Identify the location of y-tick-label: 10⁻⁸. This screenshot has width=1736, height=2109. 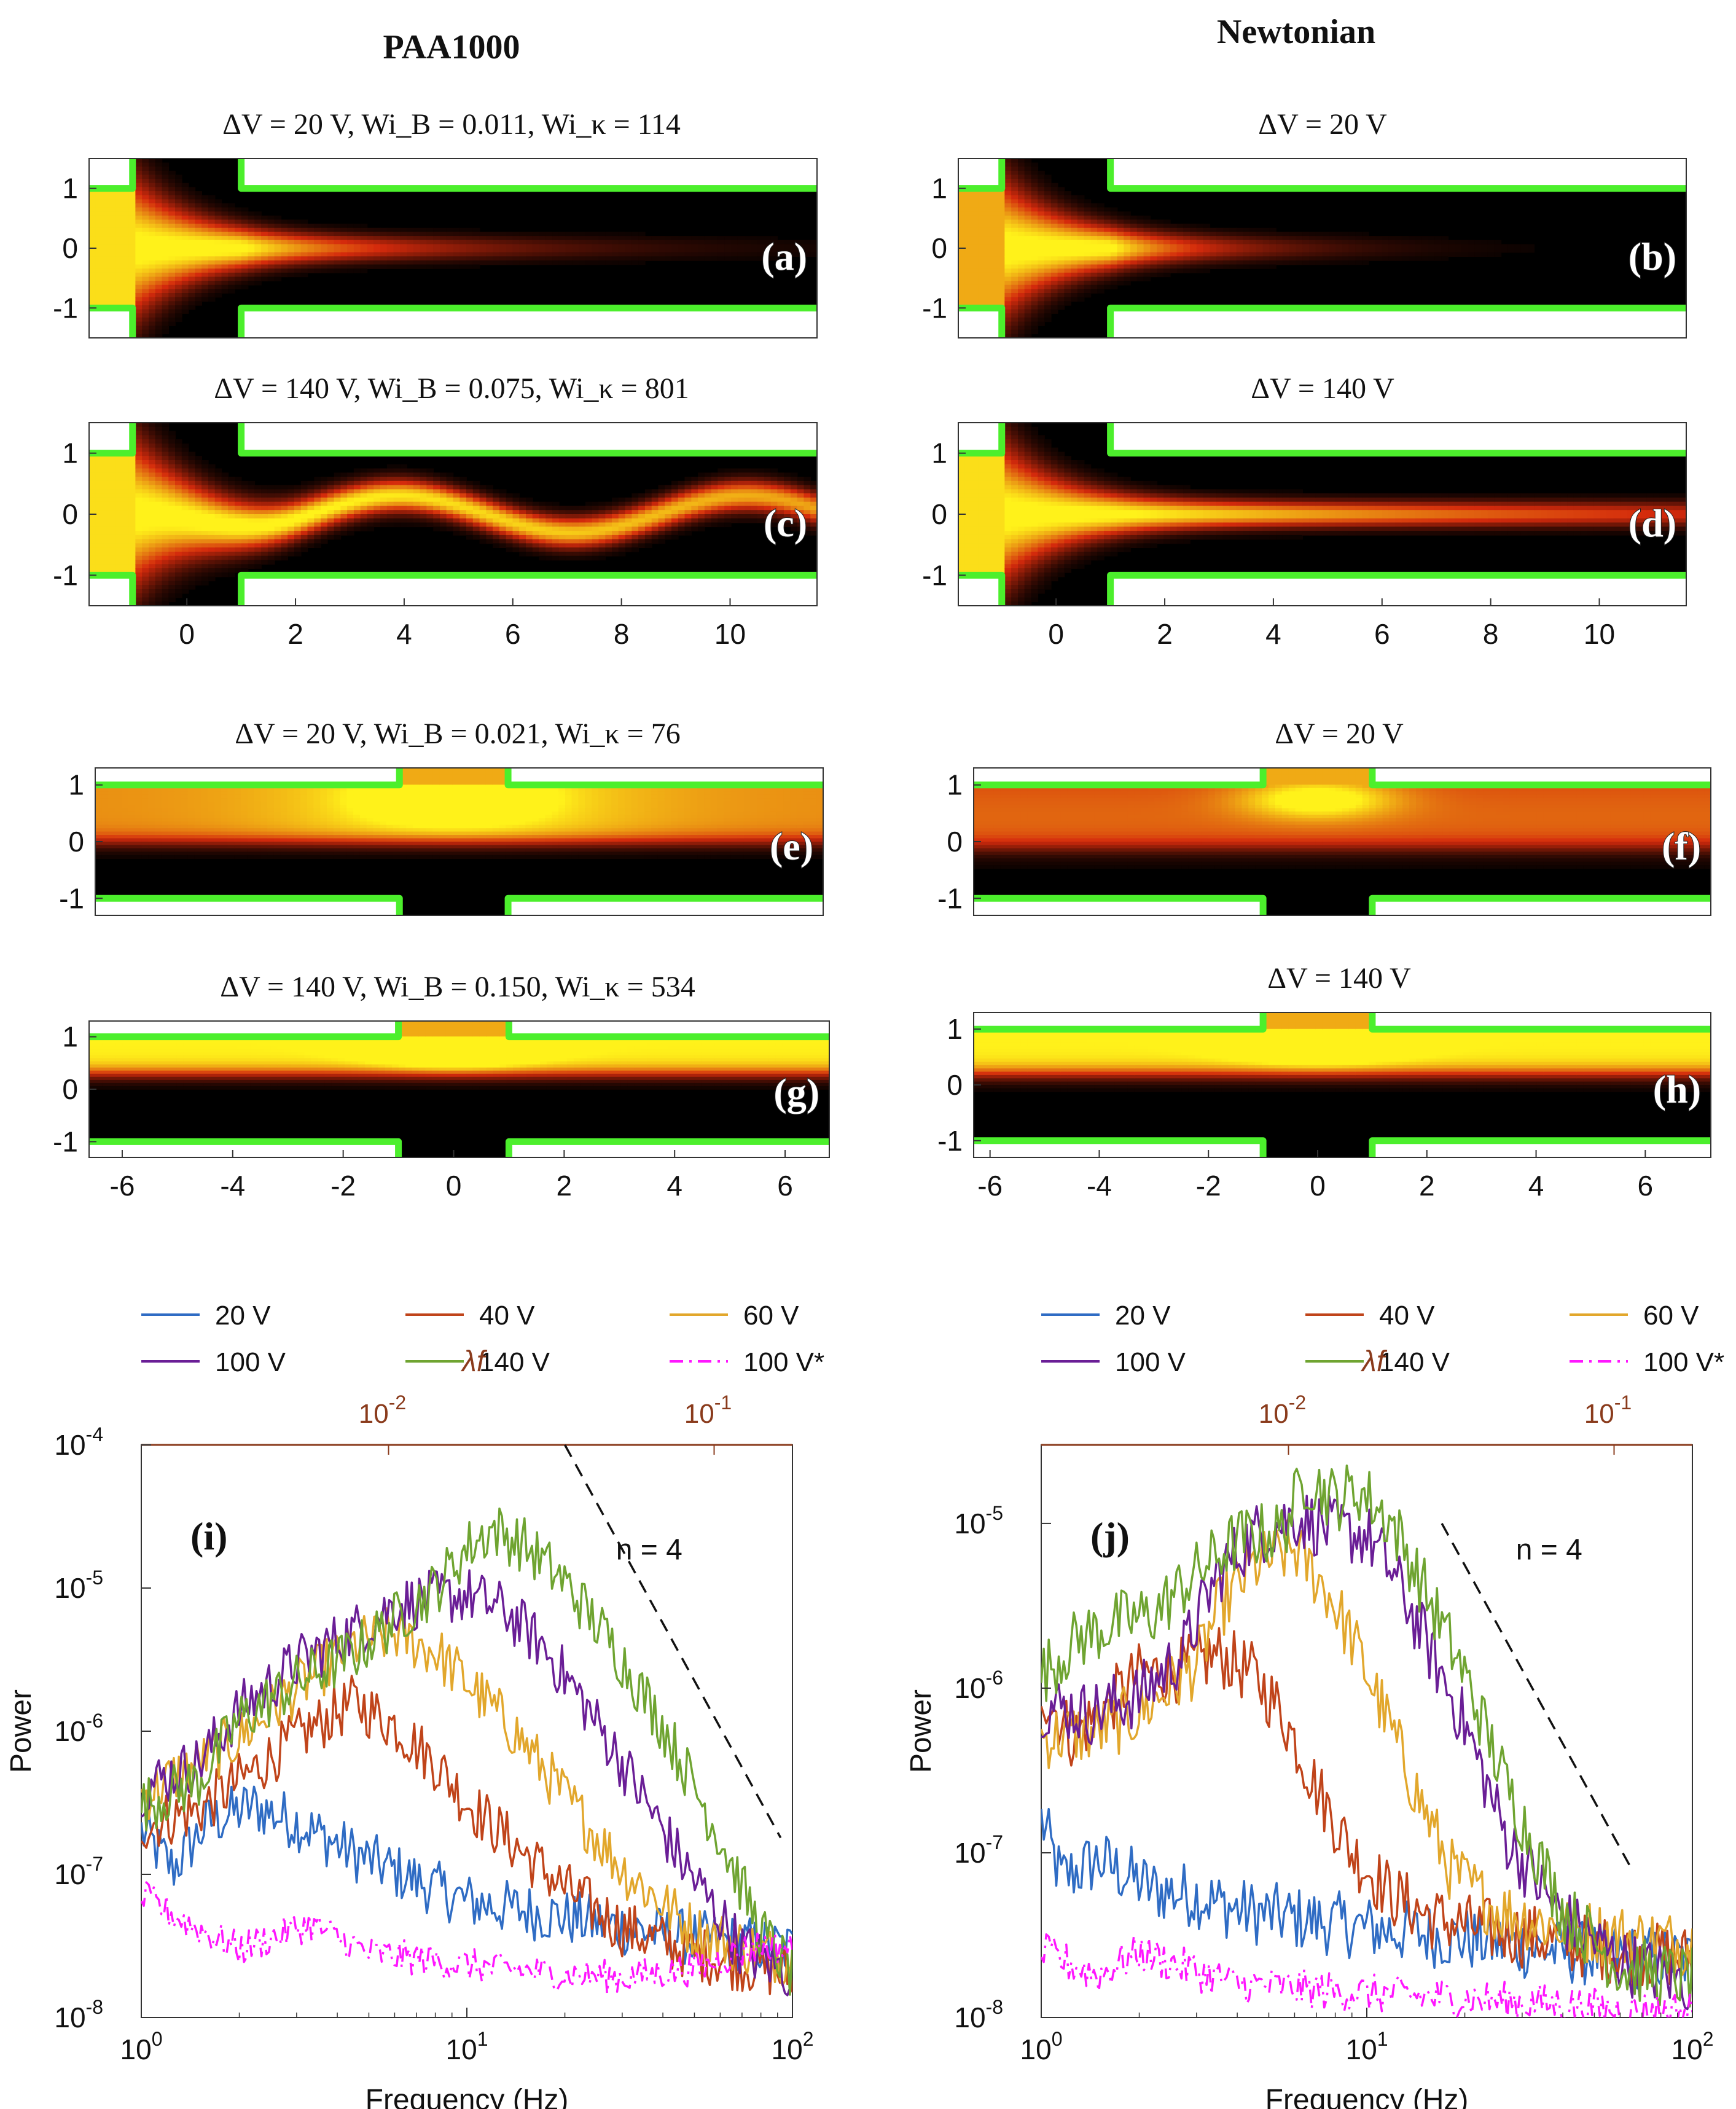
(78, 2014).